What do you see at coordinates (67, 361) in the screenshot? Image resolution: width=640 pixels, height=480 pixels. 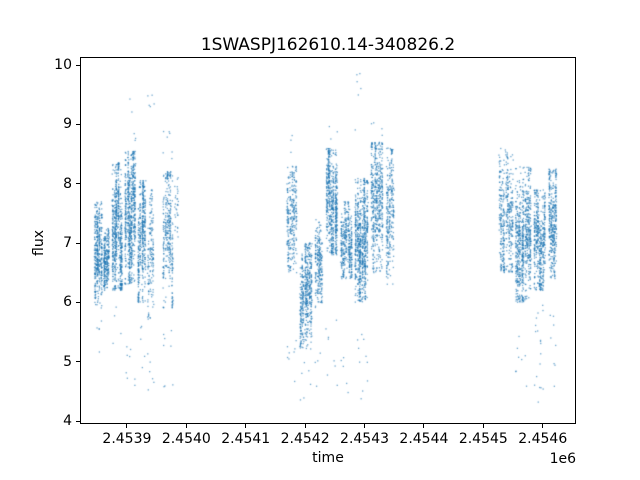 I see `y-tick-label: 5` at bounding box center [67, 361].